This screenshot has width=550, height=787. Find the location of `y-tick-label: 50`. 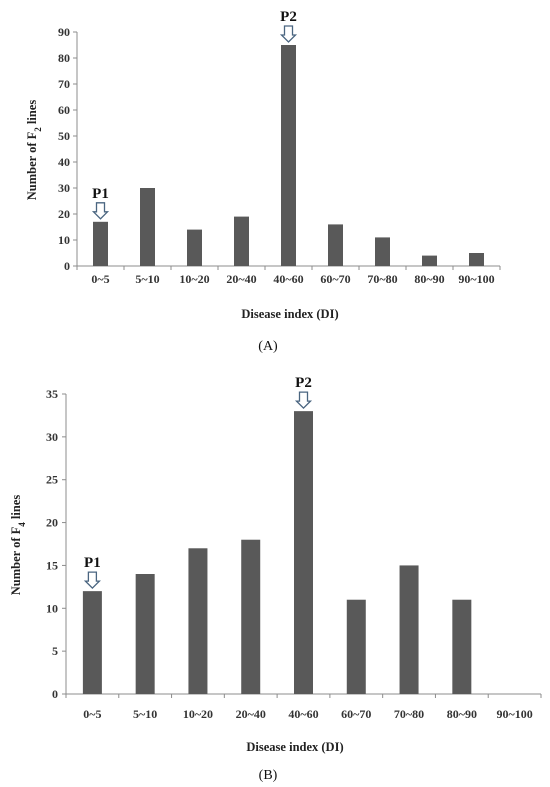

y-tick-label: 50 is located at coordinates (64, 136).